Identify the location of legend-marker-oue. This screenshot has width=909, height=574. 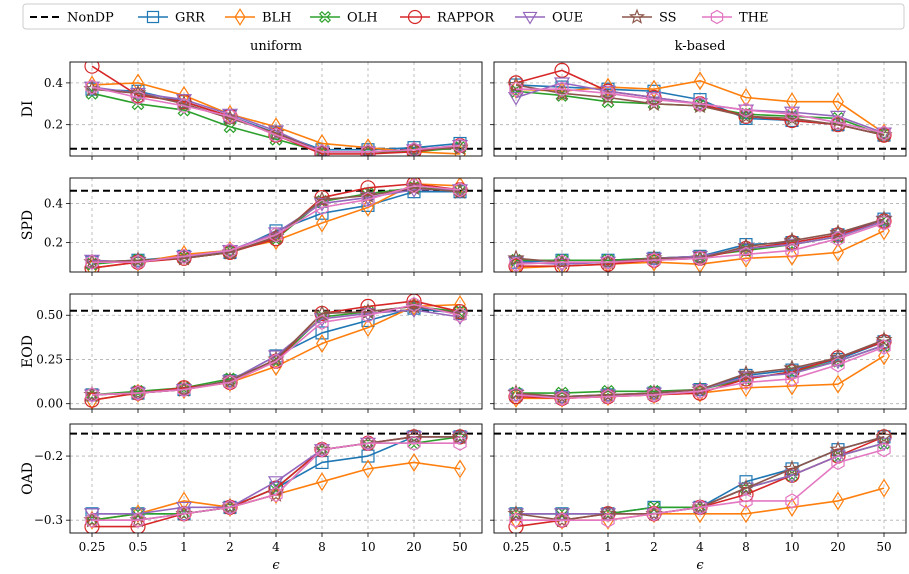
(530, 18).